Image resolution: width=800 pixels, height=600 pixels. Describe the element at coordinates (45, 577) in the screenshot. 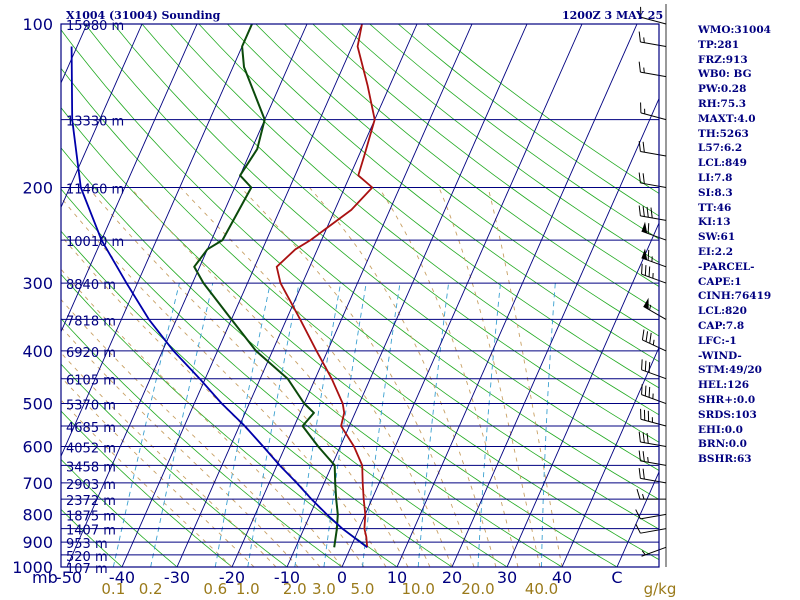

I see `pressure-unit-label: mb` at that location.